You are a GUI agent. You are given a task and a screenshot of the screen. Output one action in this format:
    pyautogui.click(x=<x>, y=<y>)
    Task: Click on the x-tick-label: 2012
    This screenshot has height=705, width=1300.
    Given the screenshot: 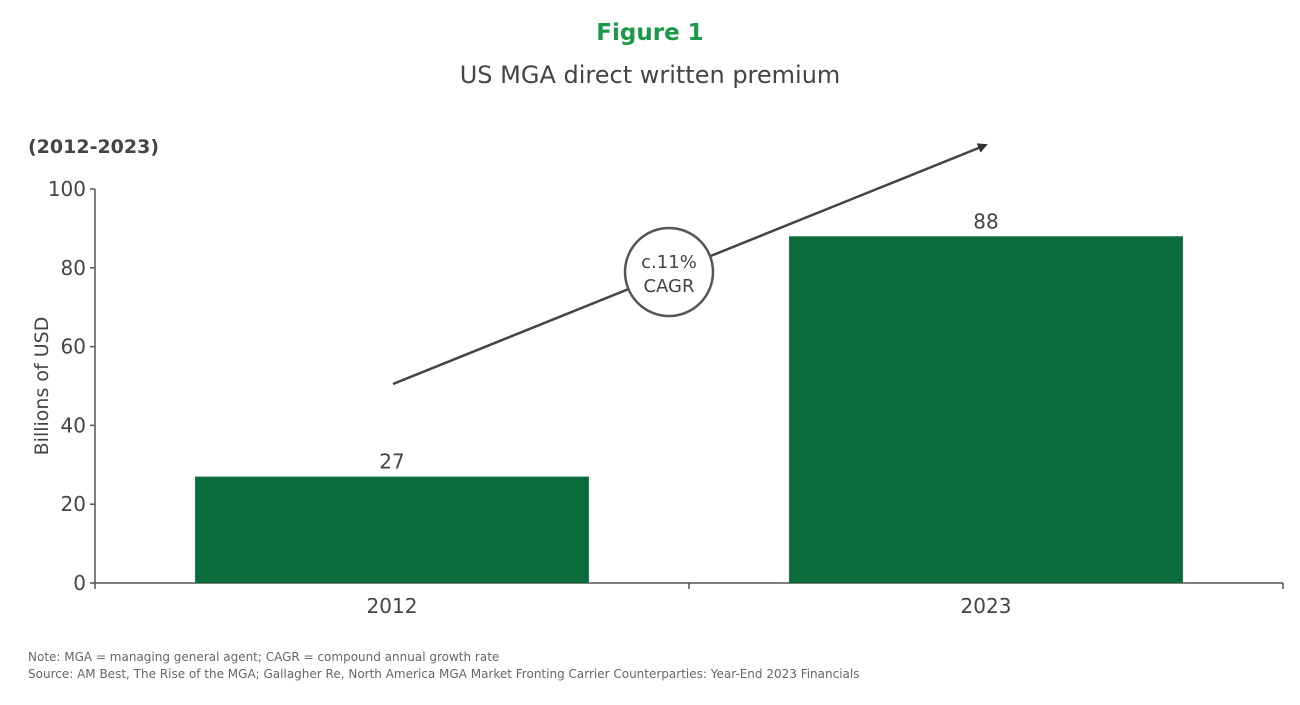 What is the action you would take?
    pyautogui.click(x=392, y=606)
    